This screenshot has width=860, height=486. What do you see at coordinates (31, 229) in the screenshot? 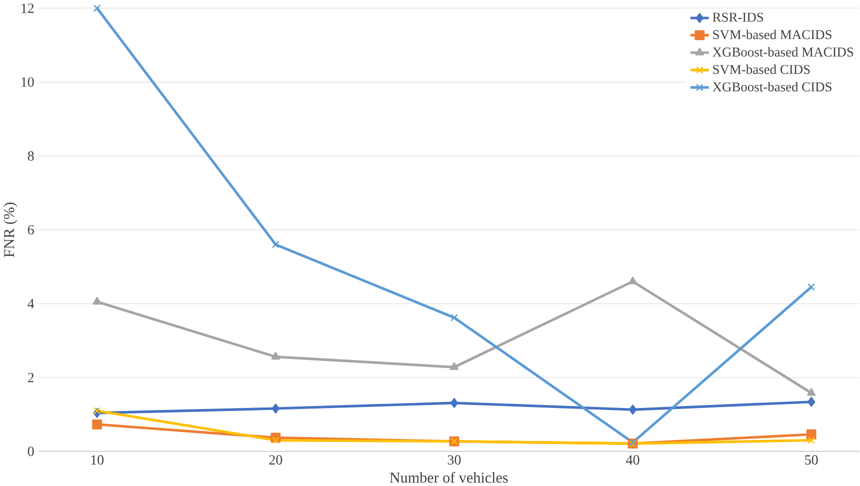
I see `y-tick-label: 6` at bounding box center [31, 229].